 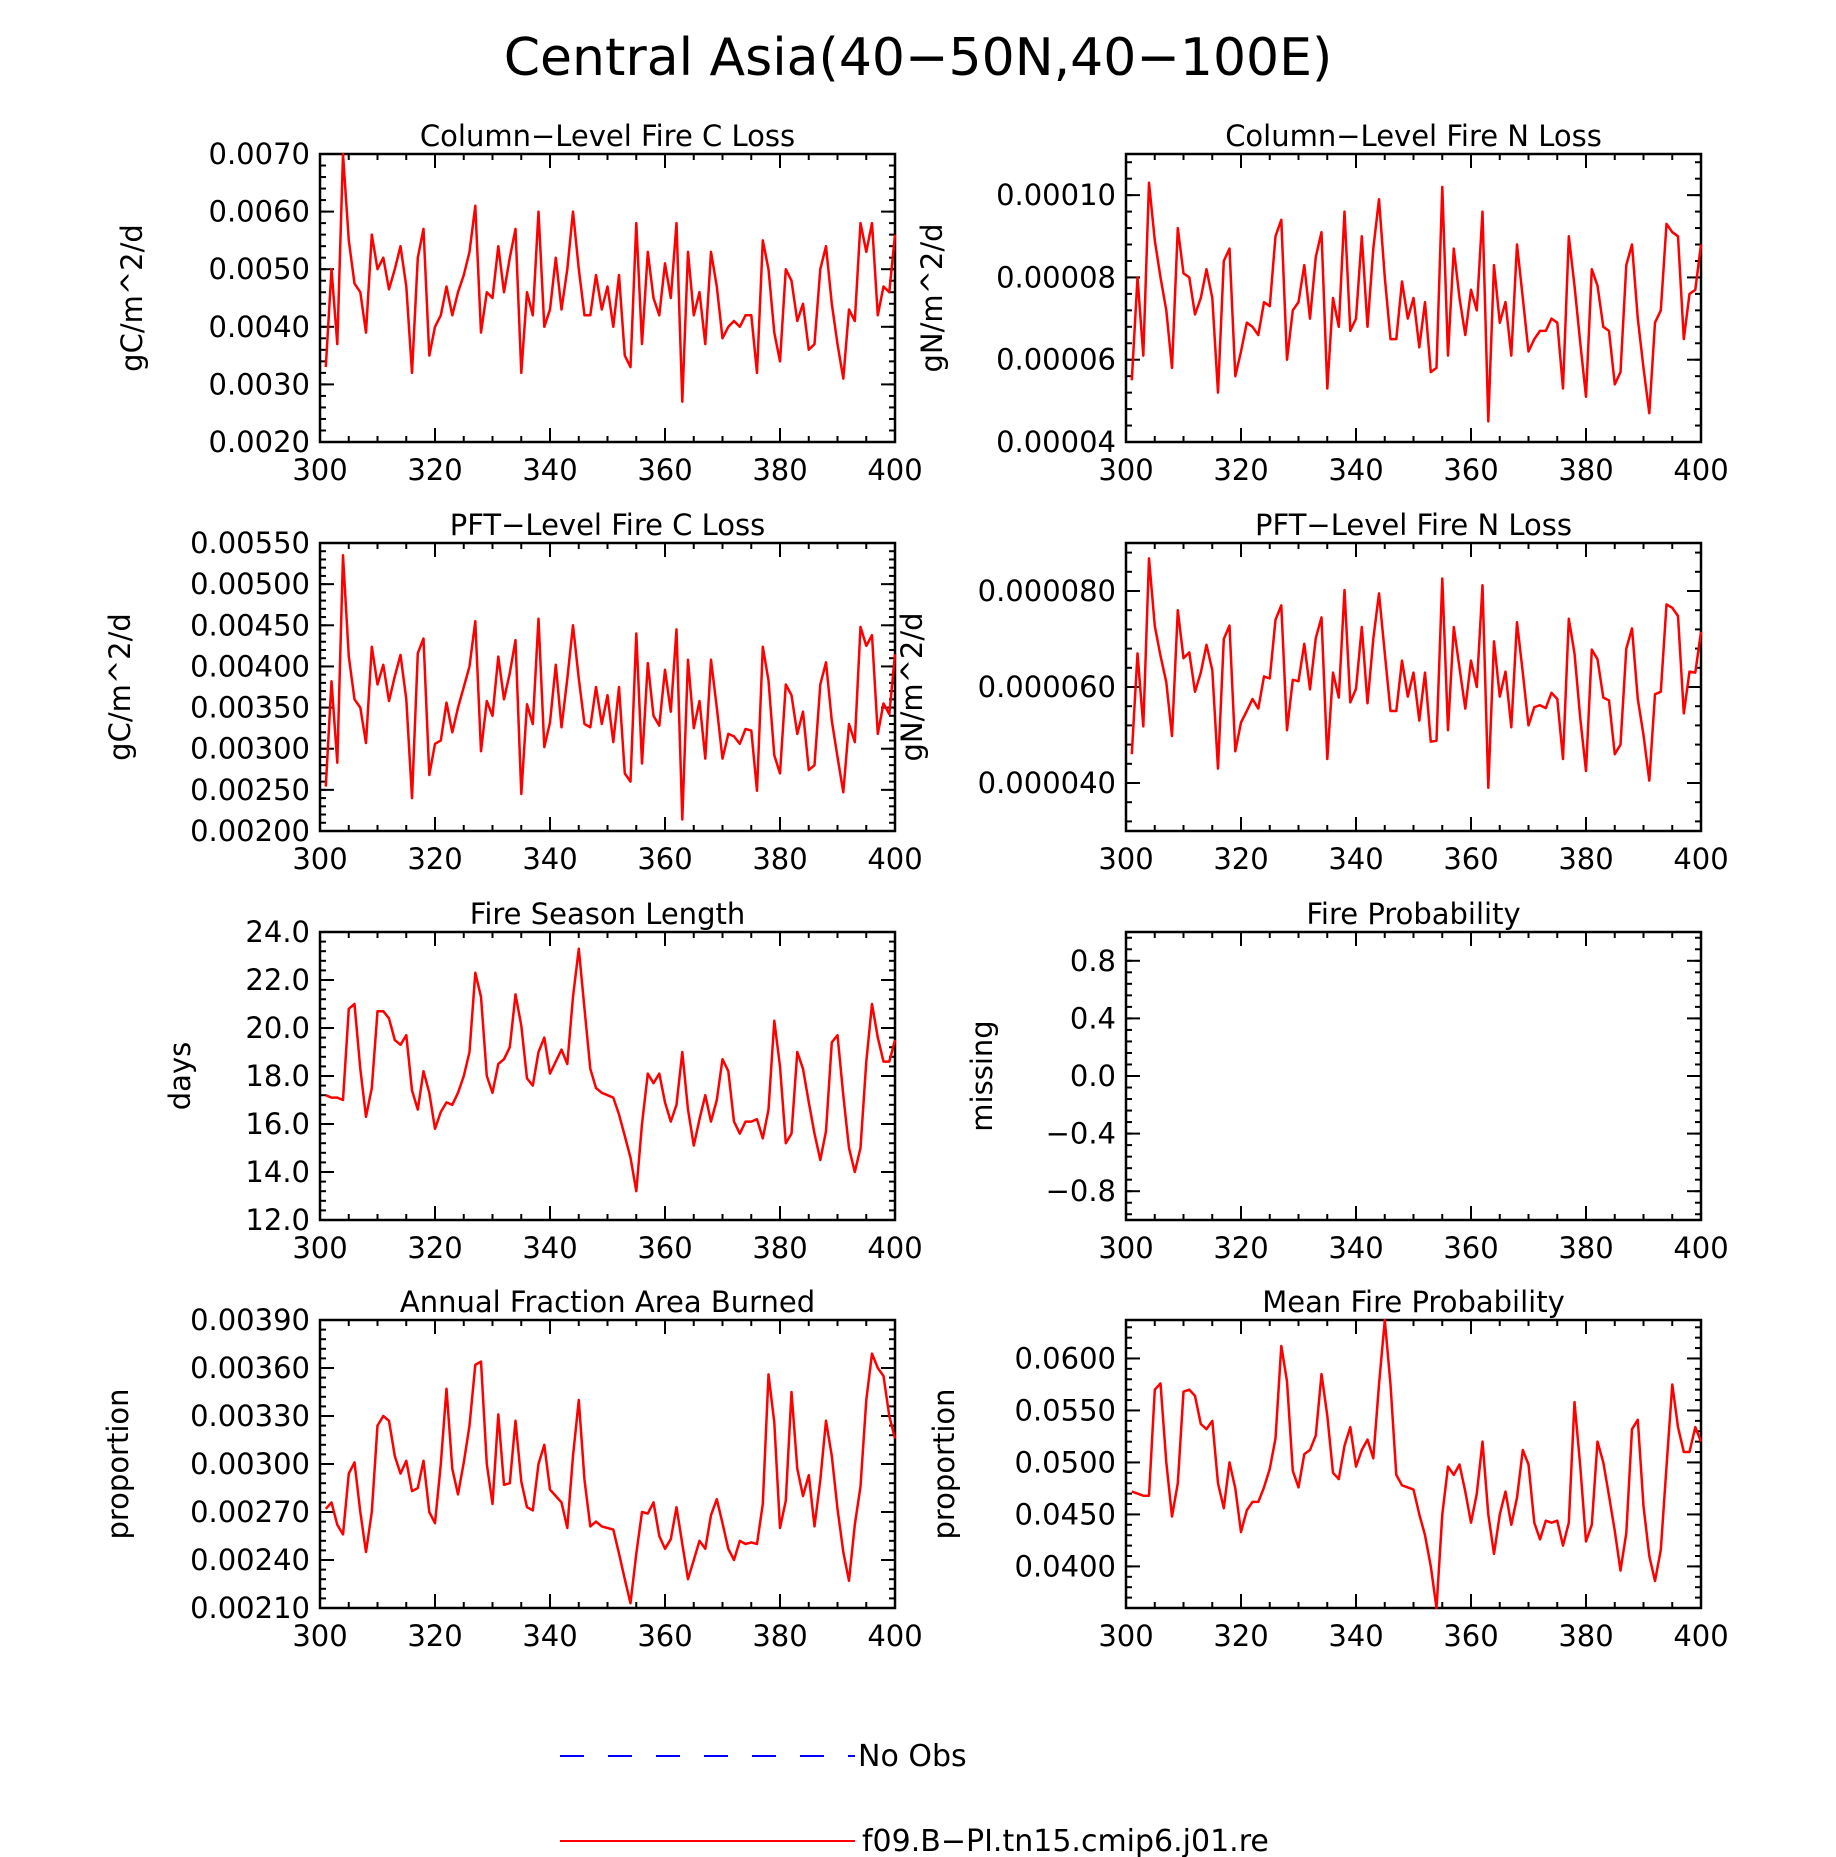 I want to click on y-tick-label: 0.8, so click(x=1093, y=961).